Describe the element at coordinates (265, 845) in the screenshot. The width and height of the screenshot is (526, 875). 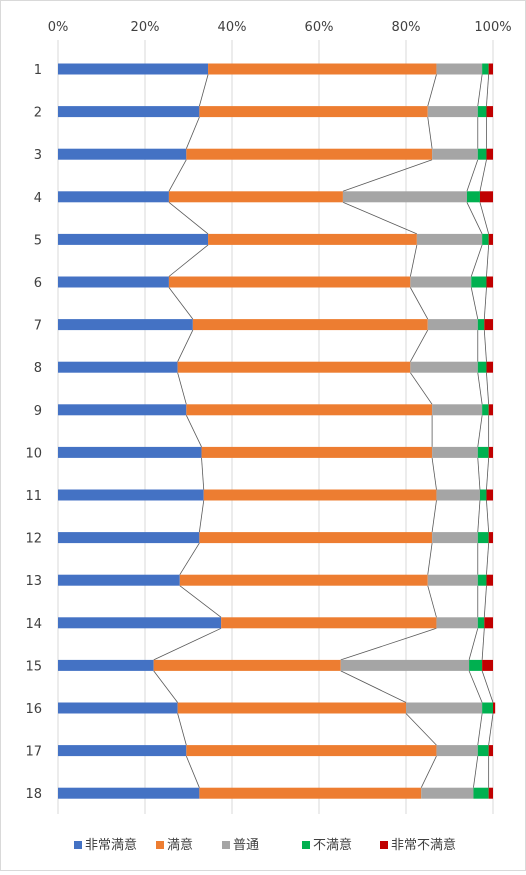
I see `legend: 非常満意 満意 普通 不満意 非常不満意` at that location.